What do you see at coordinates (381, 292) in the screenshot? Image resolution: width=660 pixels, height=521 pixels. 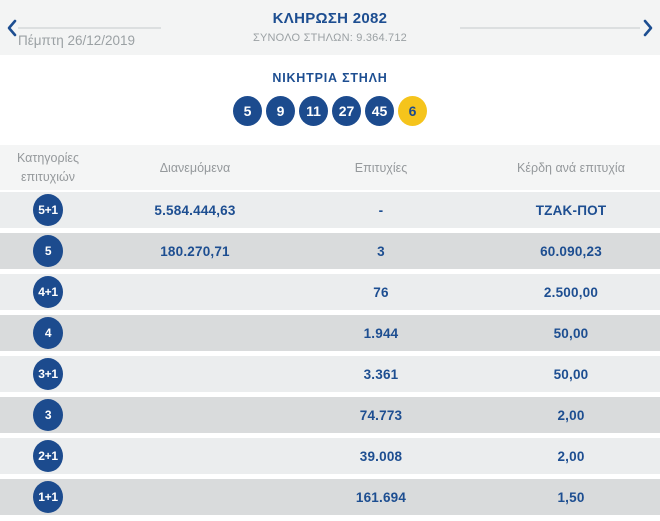 I see `winners-value: 76` at bounding box center [381, 292].